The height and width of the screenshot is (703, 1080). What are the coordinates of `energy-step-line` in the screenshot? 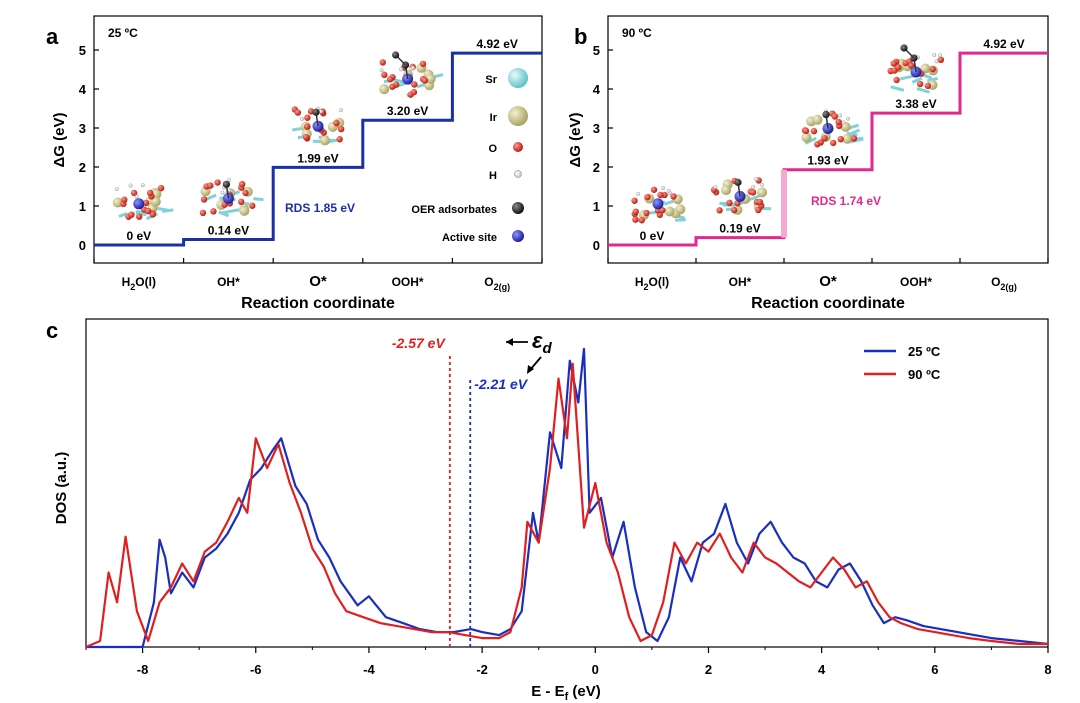 It's located at (318, 149).